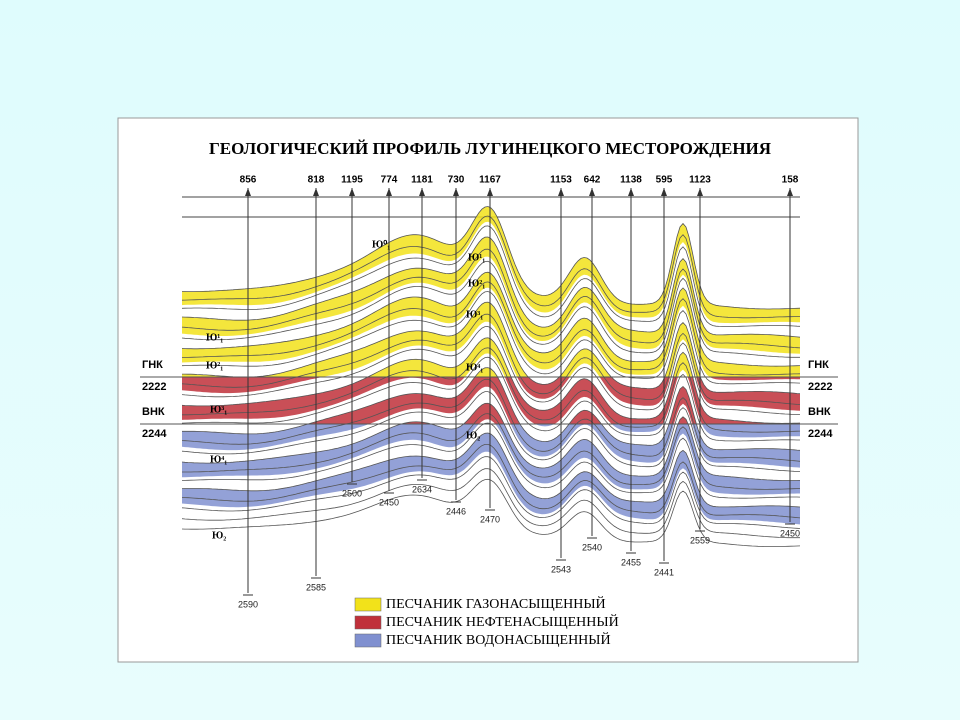  I want to click on well-depth: 2590, so click(248, 604).